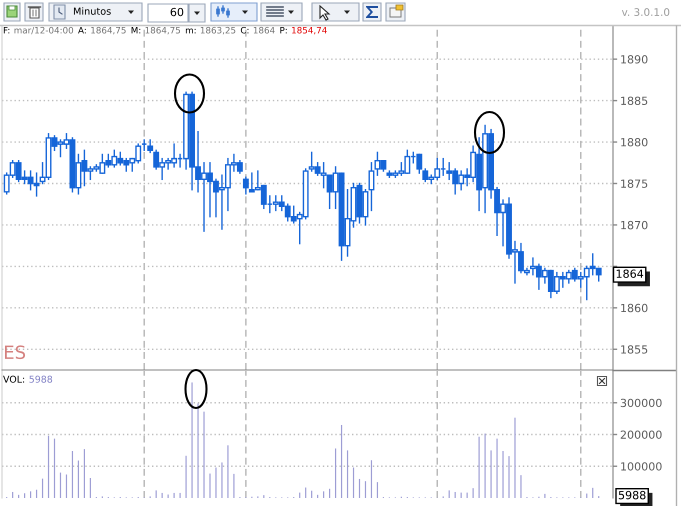  I want to click on y-tick-label: 1885, so click(634, 100).